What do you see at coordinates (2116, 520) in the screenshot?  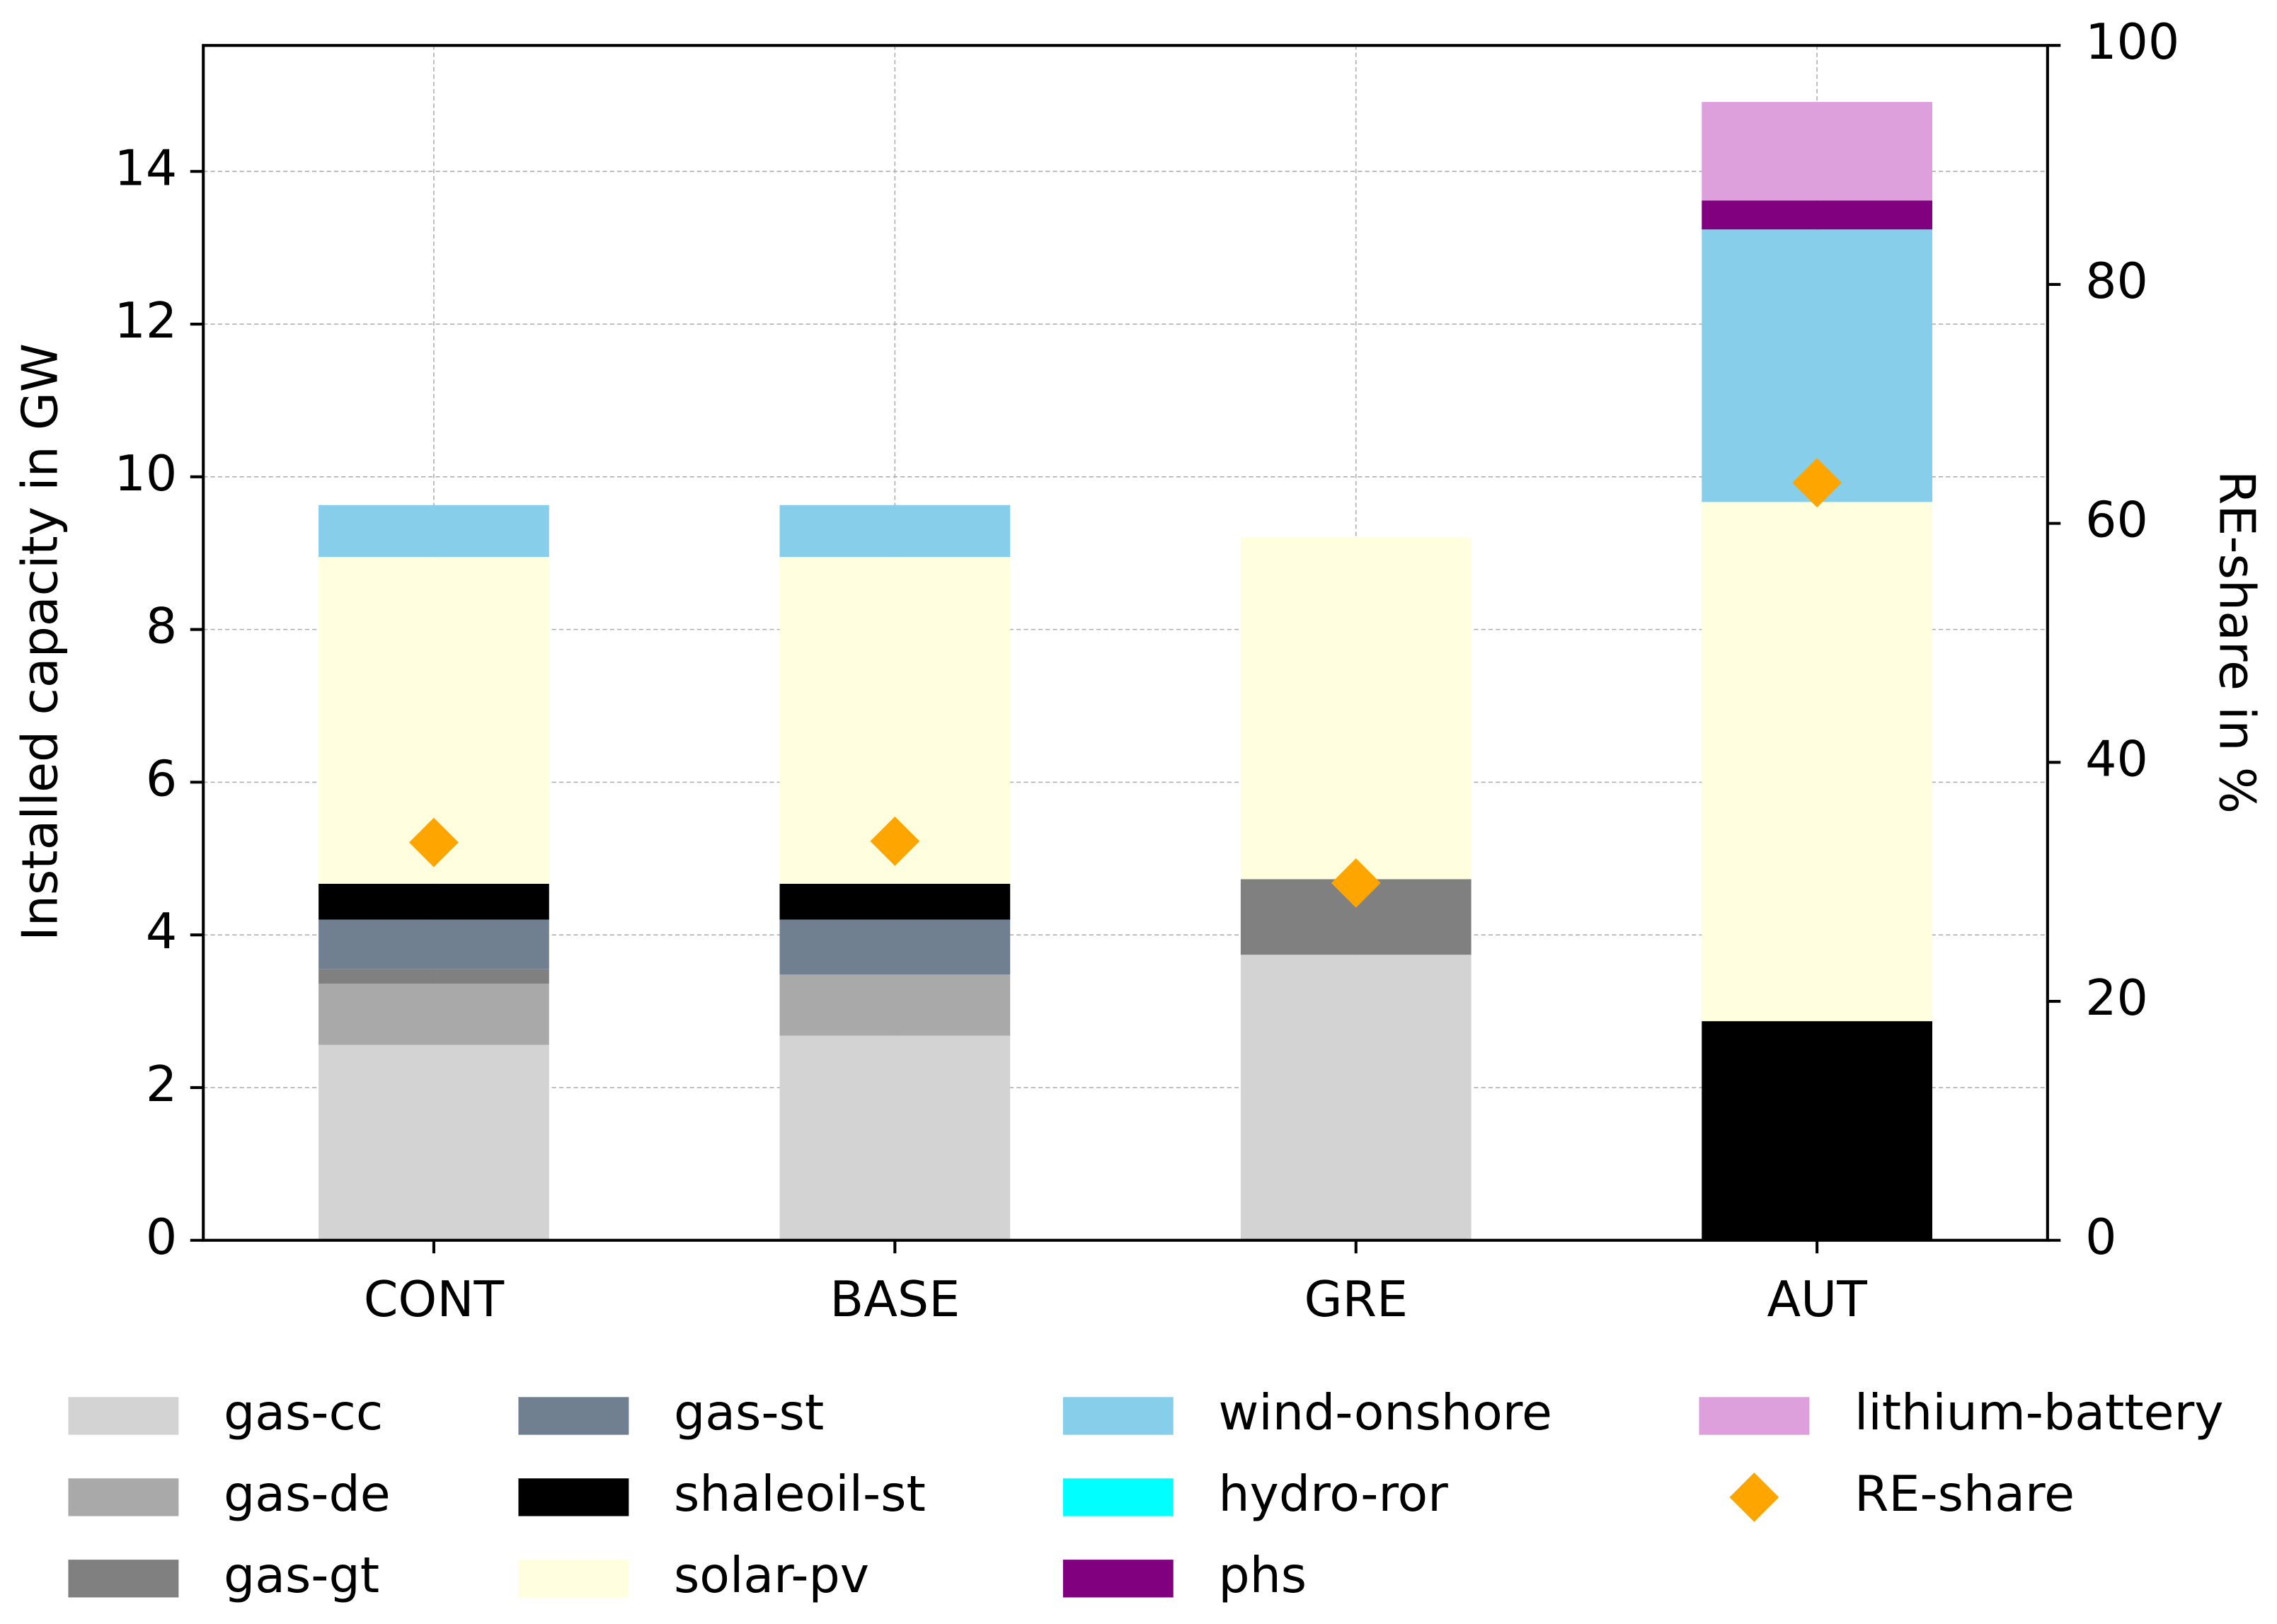 I see `y2-tick-label: 60` at bounding box center [2116, 520].